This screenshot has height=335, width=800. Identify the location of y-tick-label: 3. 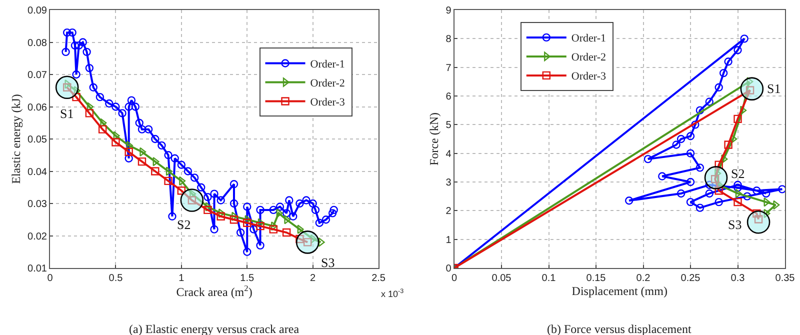
(449, 183).